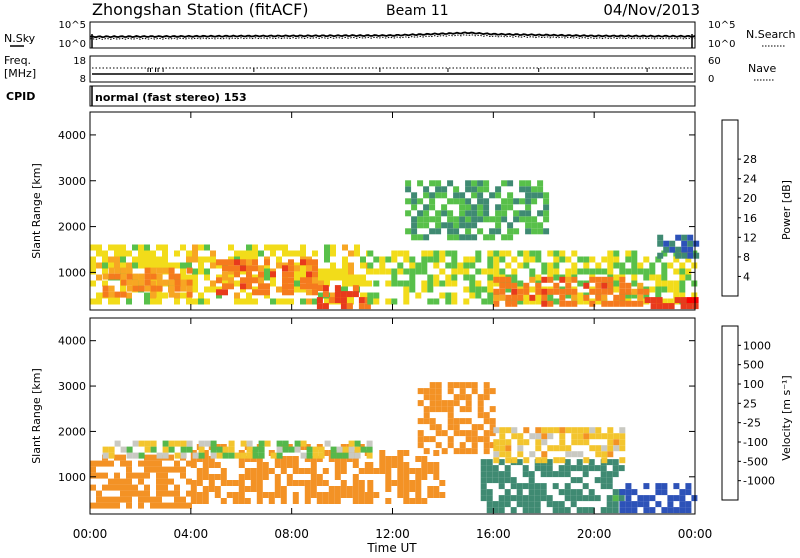 The width and height of the screenshot is (800, 558). What do you see at coordinates (750, 237) in the screenshot?
I see `colorbar-tick-label: 12` at bounding box center [750, 237].